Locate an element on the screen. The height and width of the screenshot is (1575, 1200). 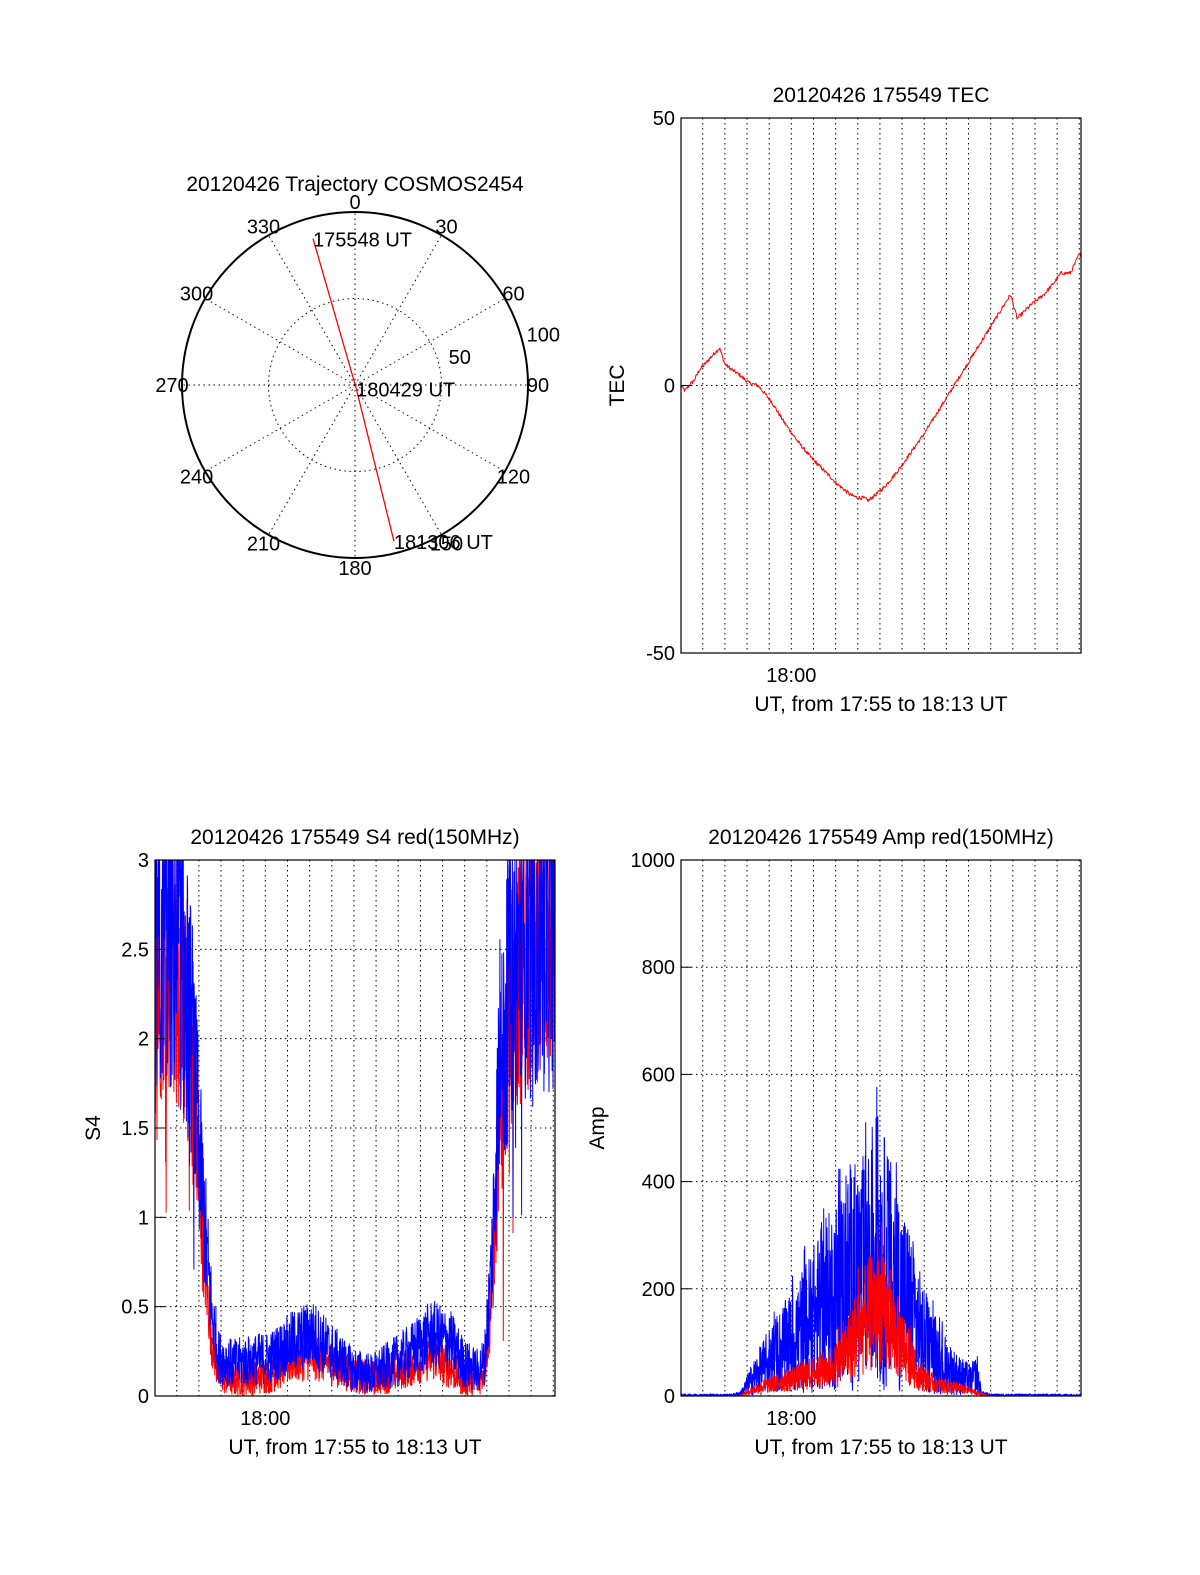
plot-frame is located at coordinates (881, 1128).